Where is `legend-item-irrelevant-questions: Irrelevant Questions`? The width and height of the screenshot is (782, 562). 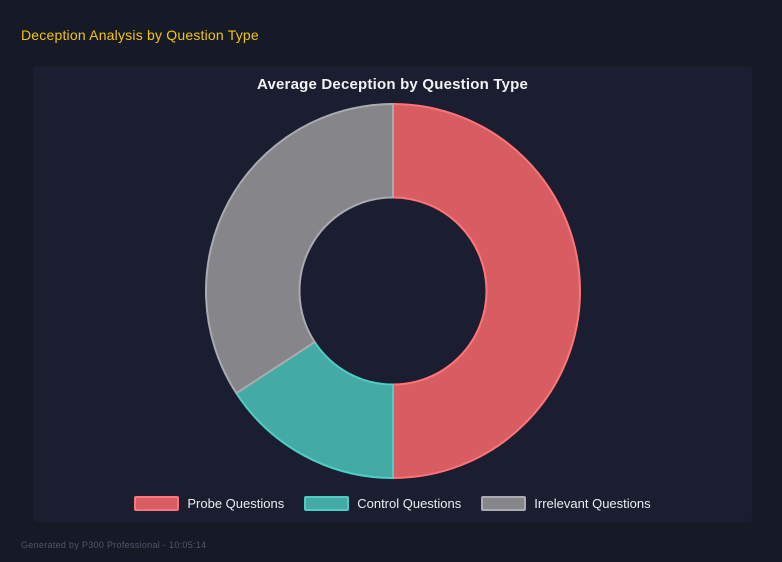
legend-item-irrelevant-questions: Irrelevant Questions is located at coordinates (566, 503).